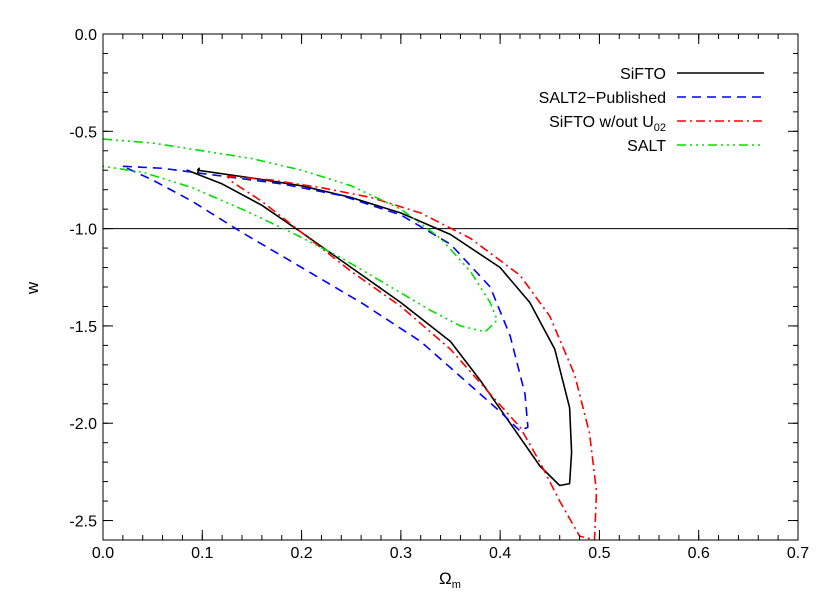 Image resolution: width=830 pixels, height=598 pixels. Describe the element at coordinates (32, 288) in the screenshot. I see `y-axis-label: w` at that location.